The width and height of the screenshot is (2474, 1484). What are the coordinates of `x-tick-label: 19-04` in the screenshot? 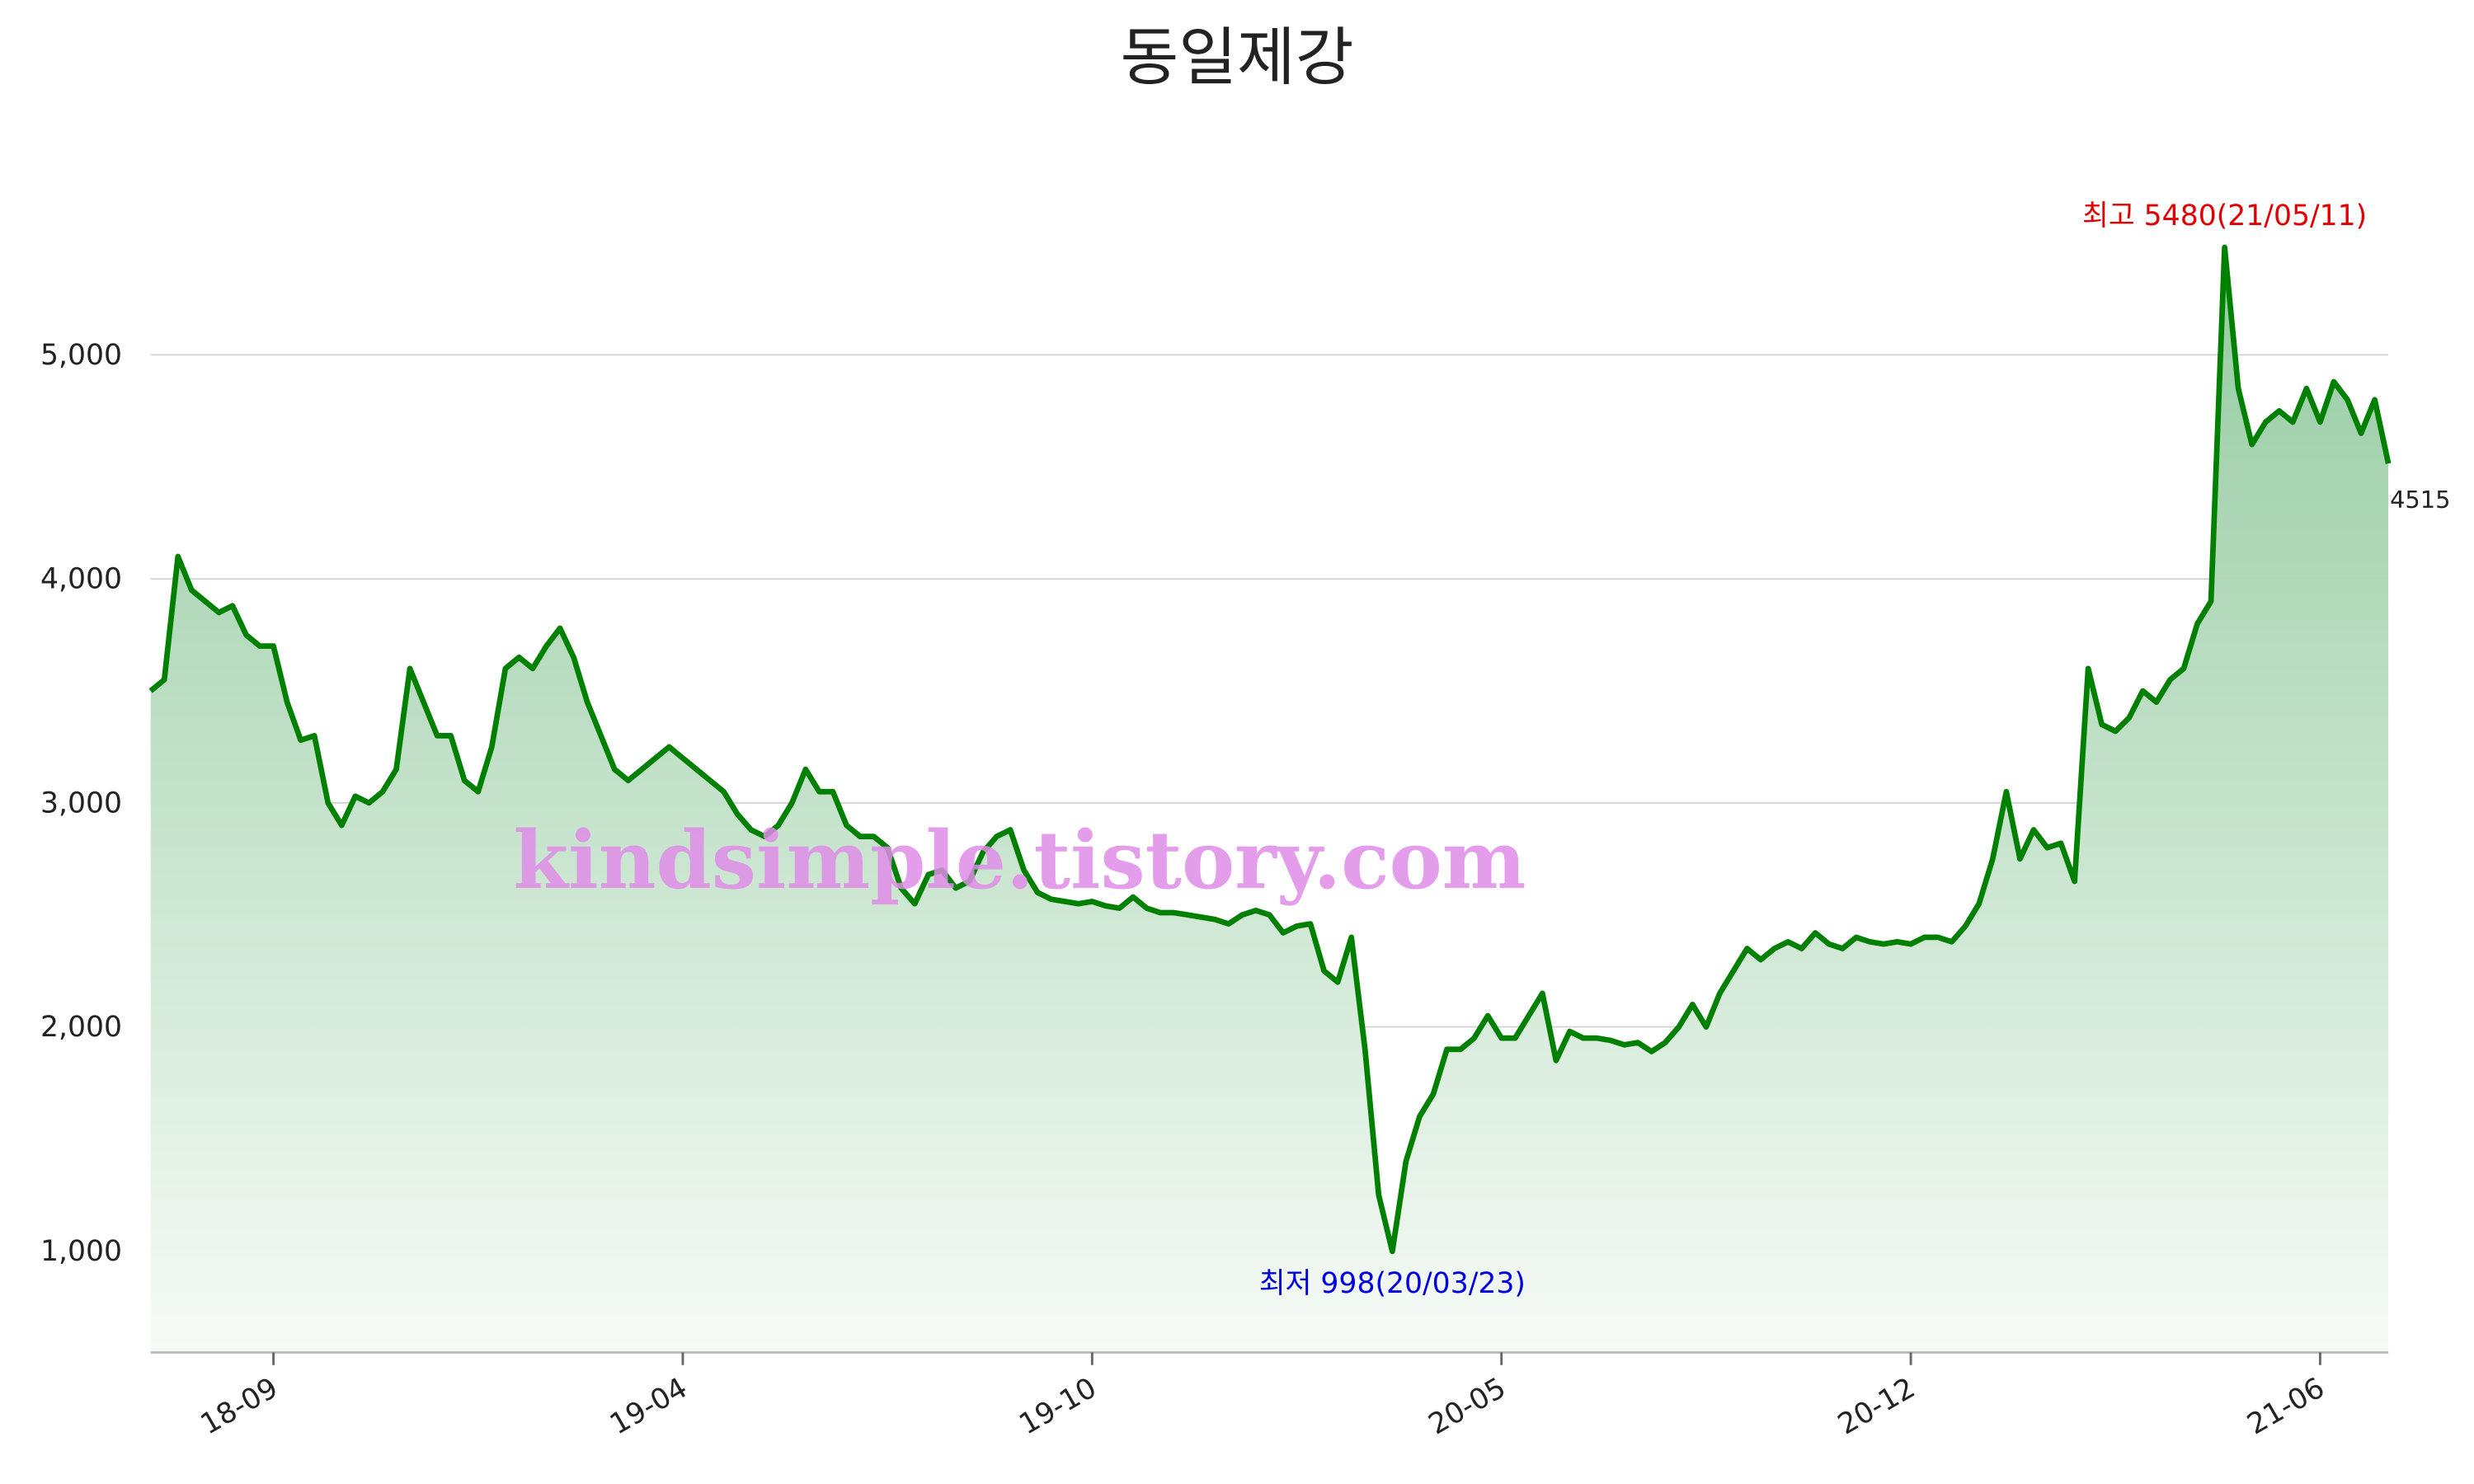 It's located at (648, 1407).